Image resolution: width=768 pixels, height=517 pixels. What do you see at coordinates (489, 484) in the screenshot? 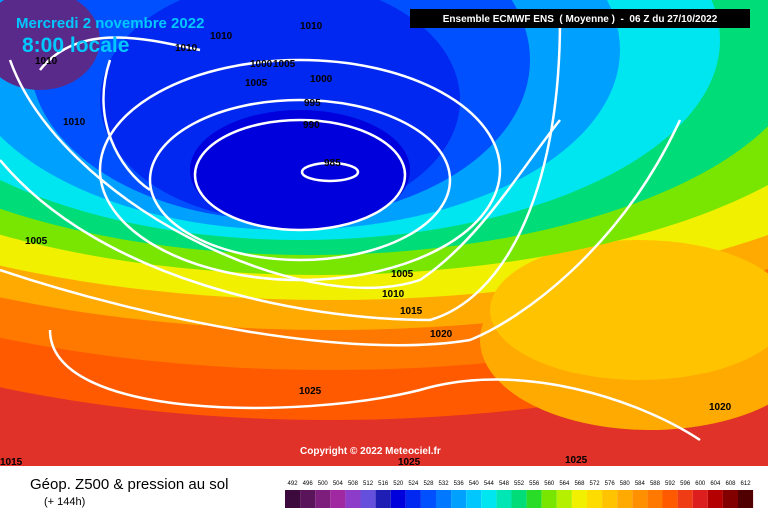
I see `scale-label: 544` at bounding box center [489, 484].